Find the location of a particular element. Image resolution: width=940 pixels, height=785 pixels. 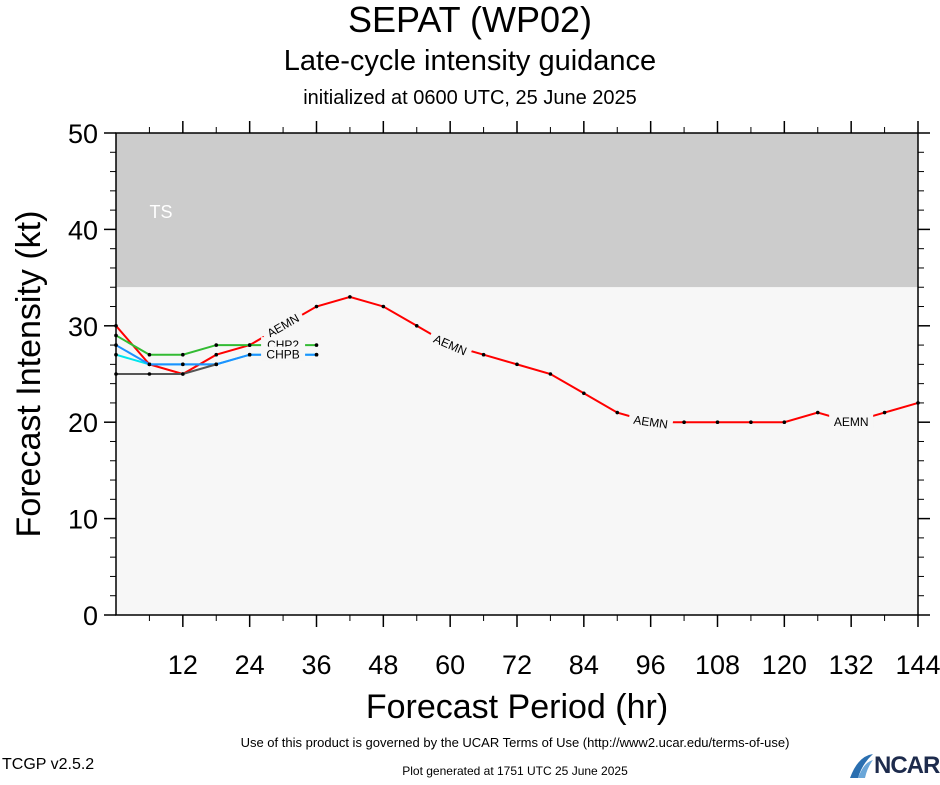

y-axis-label: Forecast Intensity (kt) is located at coordinates (29, 374).